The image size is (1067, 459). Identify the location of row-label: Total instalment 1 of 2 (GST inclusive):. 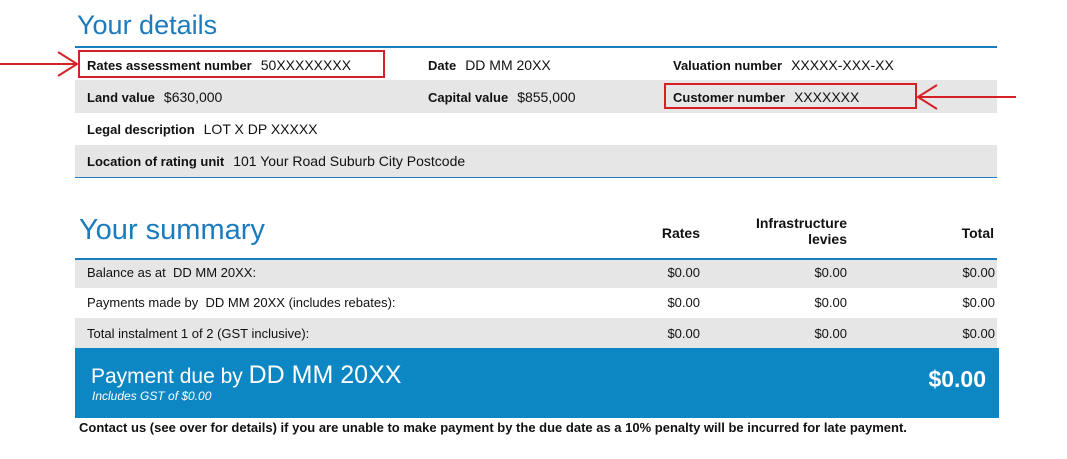
(198, 333).